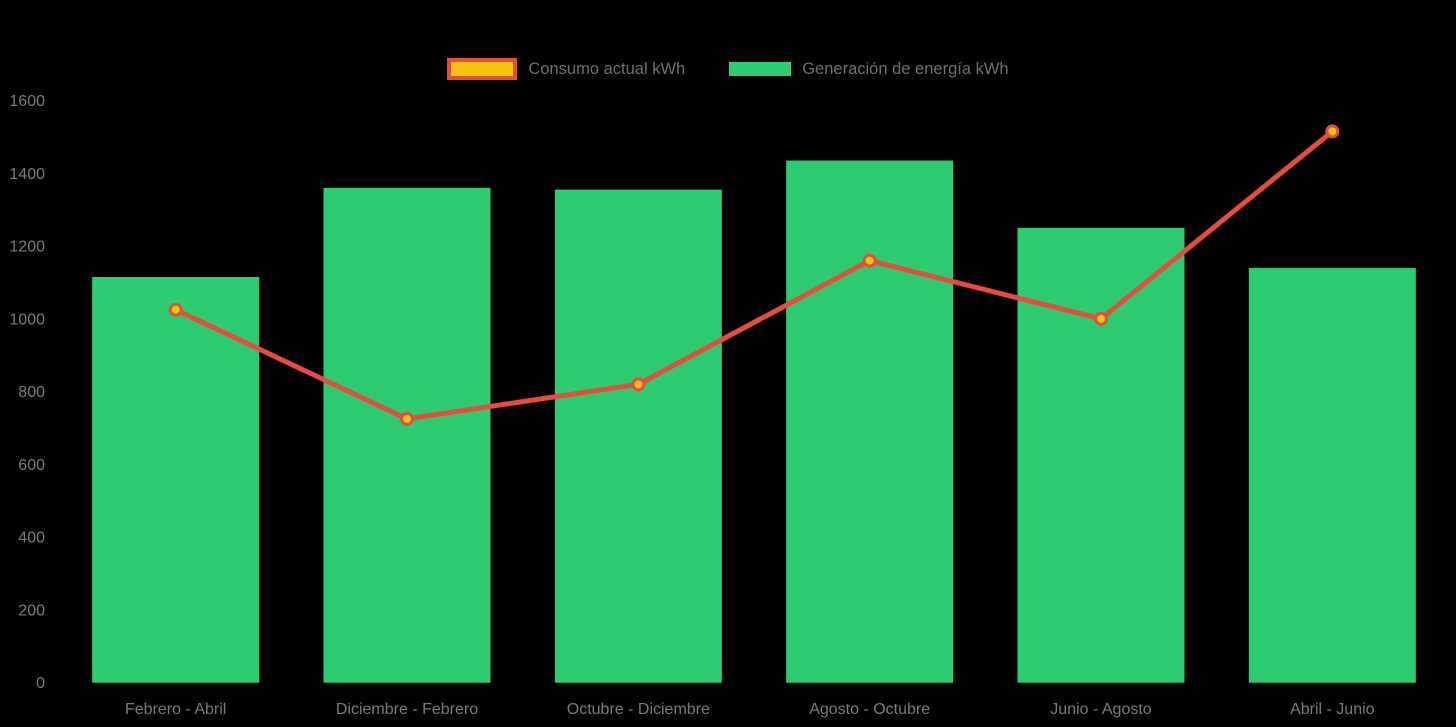 The image size is (1456, 727). I want to click on y-axis-tick-label: 1600, so click(27, 101).